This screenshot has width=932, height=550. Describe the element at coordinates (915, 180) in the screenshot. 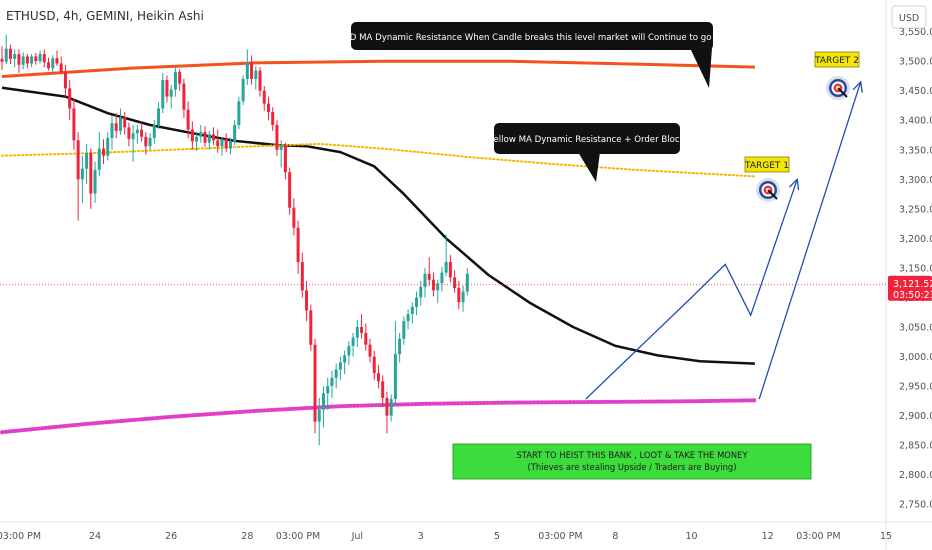

I see `price-tick-label: 3,300.00` at that location.